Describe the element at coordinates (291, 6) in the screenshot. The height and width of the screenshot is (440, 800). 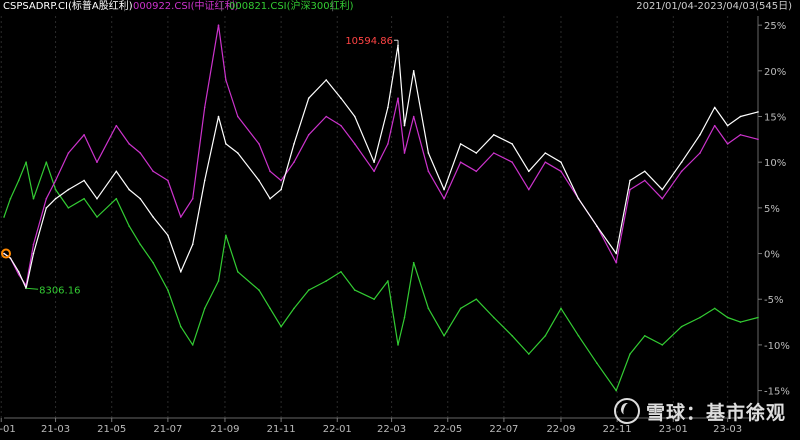
I see `legend-label-csi300-dividend: 000821.CSI(沪深300红利)` at that location.